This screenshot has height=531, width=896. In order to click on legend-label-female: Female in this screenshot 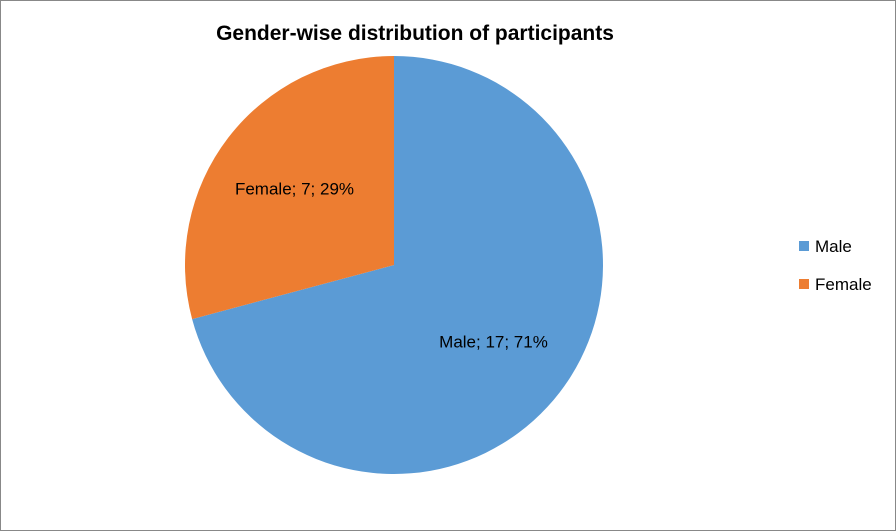, I will do `click(843, 284)`.